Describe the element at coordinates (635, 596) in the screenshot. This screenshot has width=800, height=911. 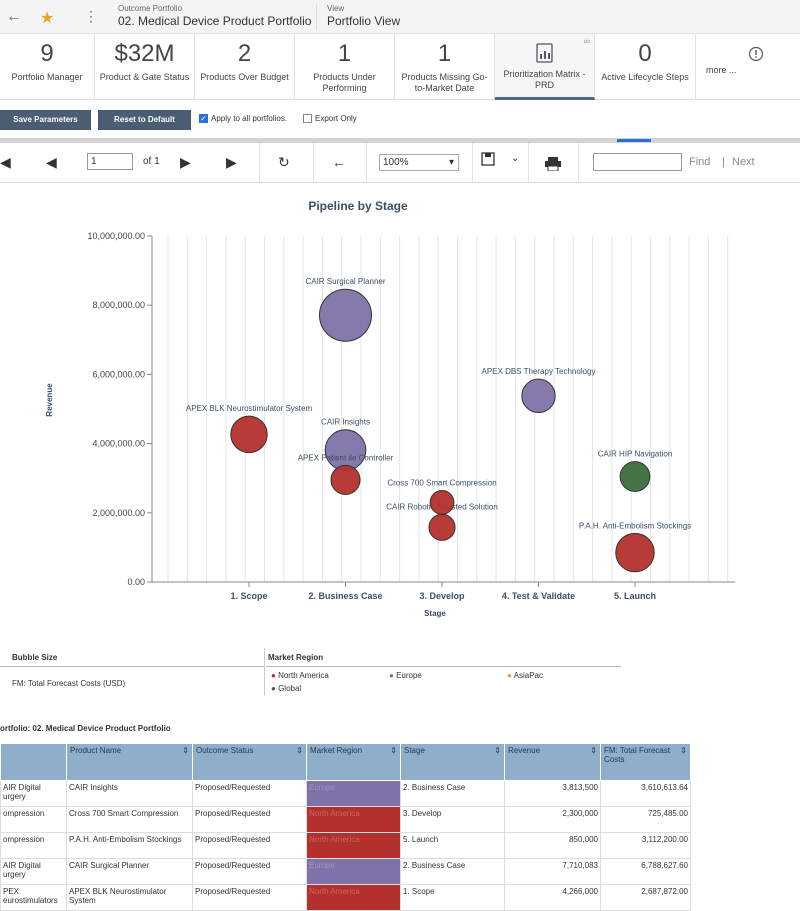
I see `x-tick-label: 5. Launch` at that location.